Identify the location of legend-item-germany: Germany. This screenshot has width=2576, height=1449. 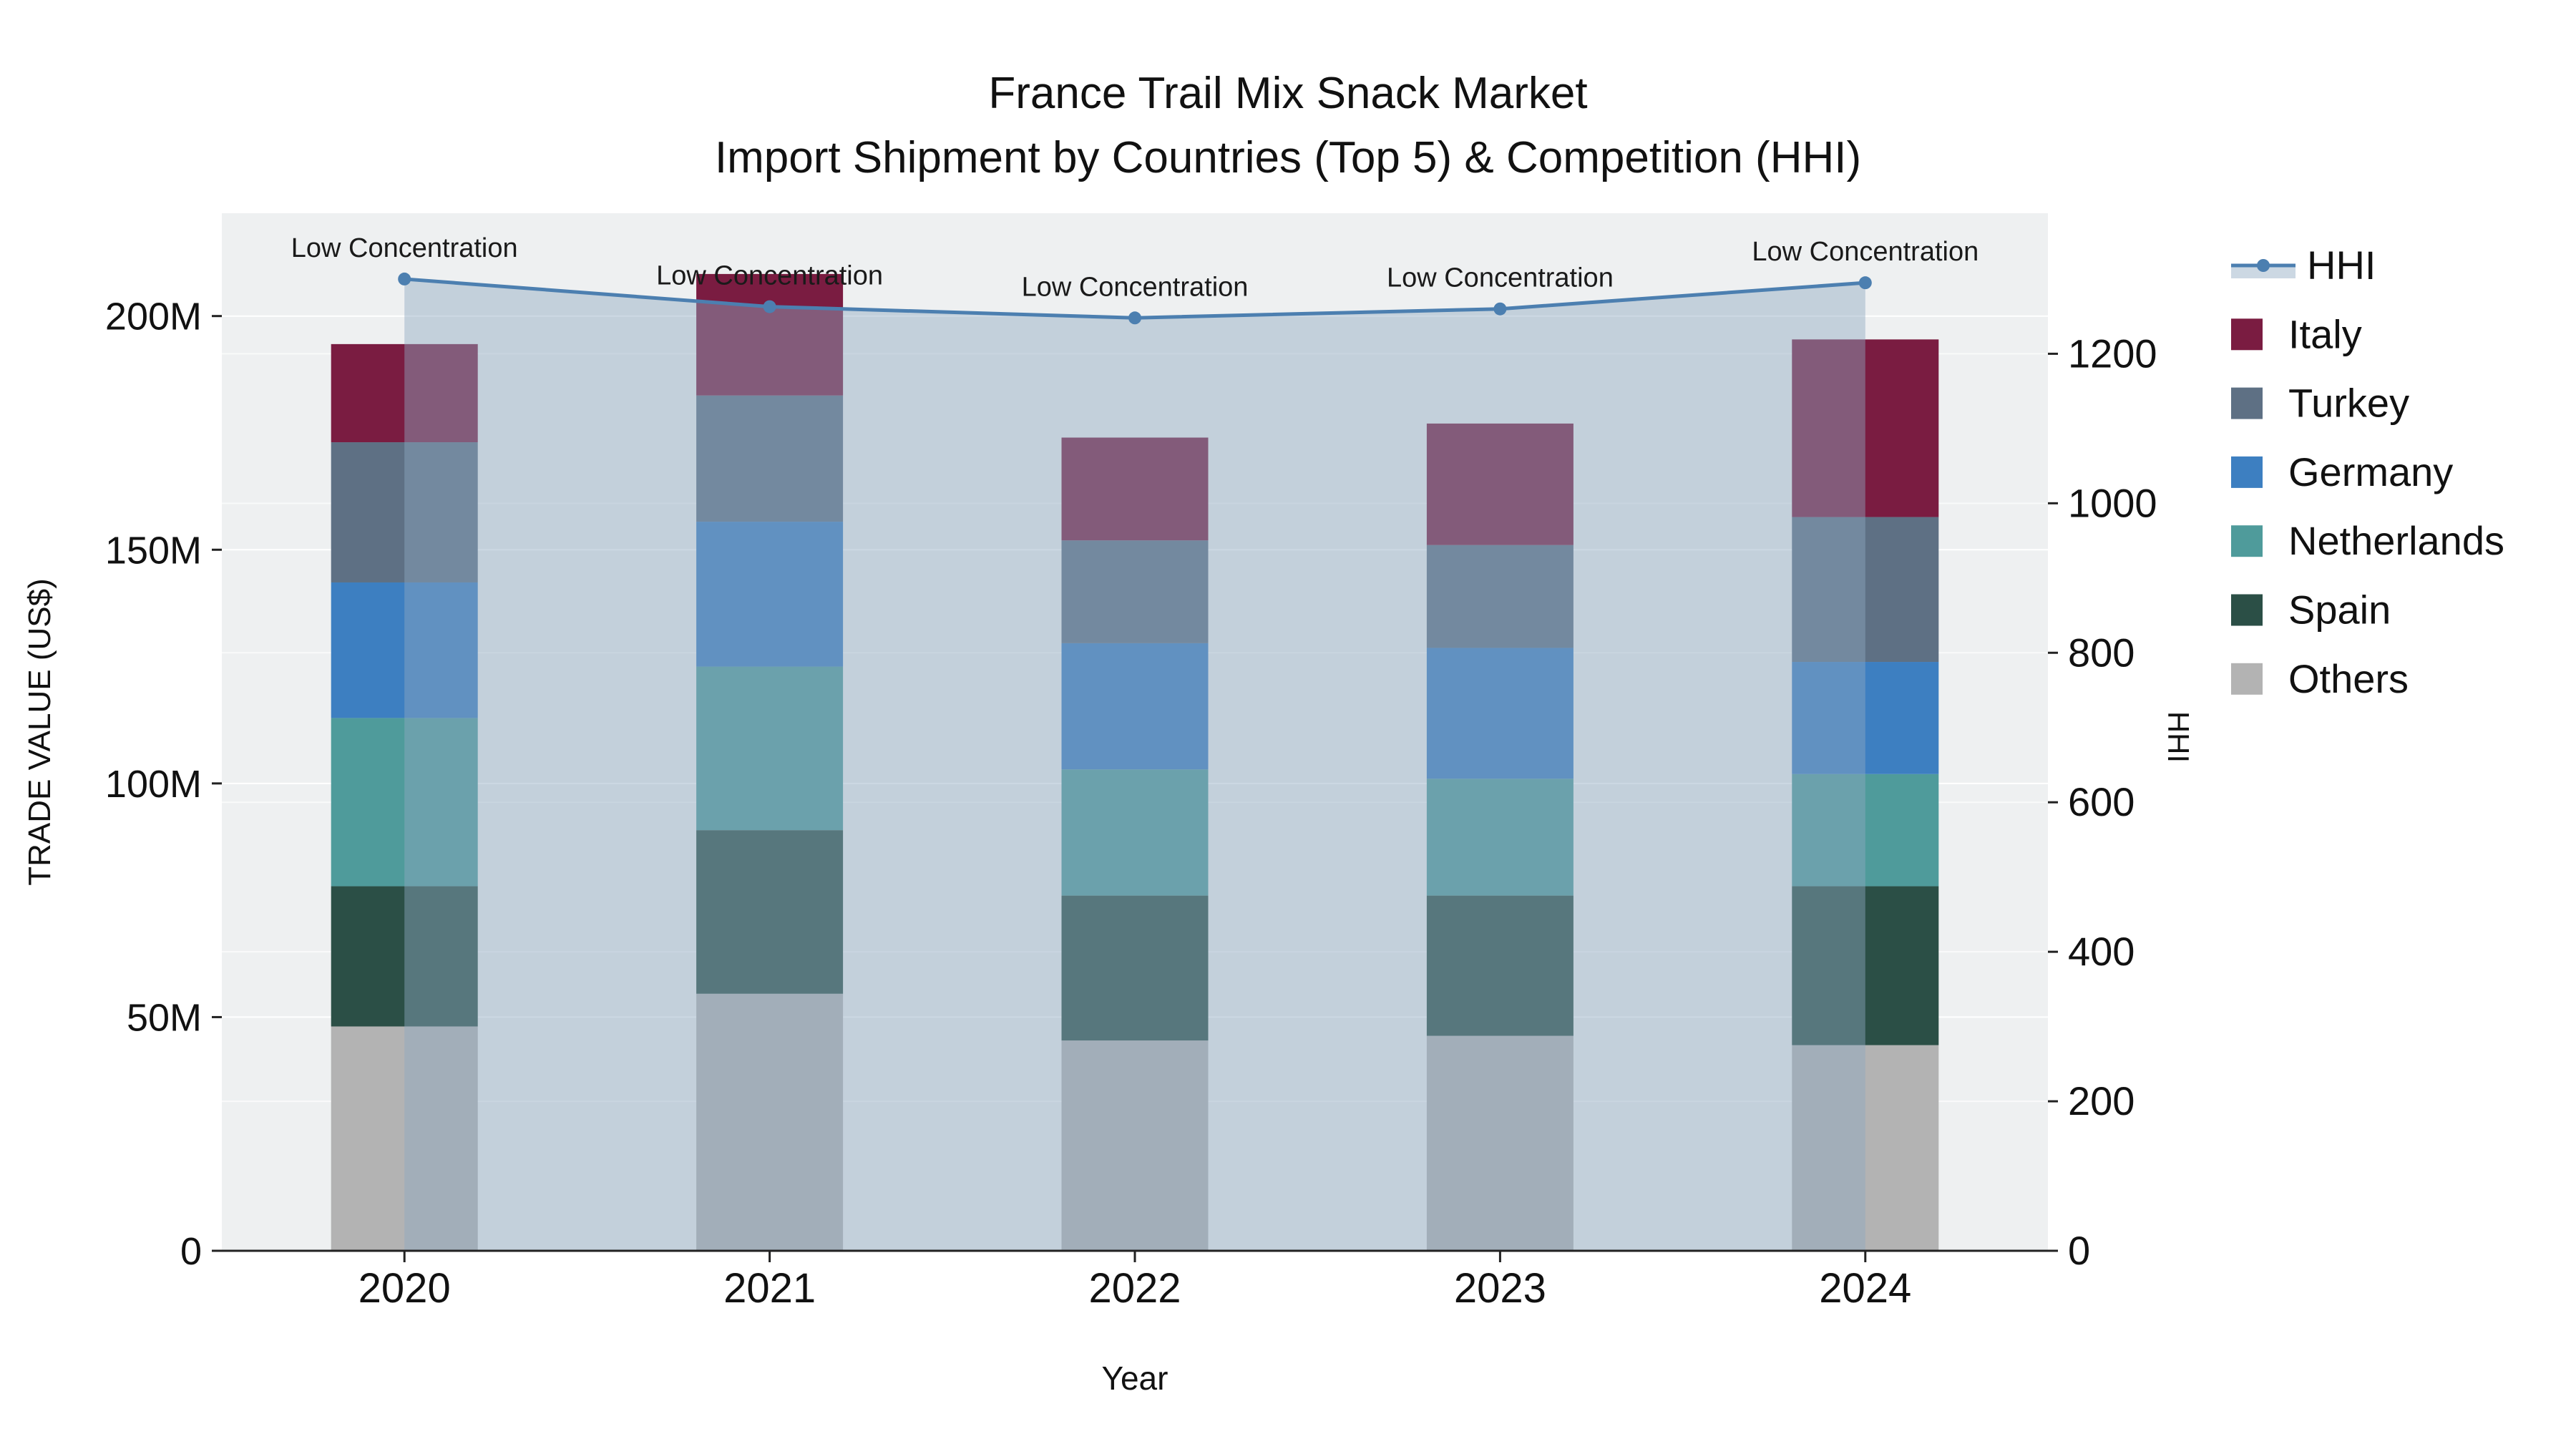
(2342, 471).